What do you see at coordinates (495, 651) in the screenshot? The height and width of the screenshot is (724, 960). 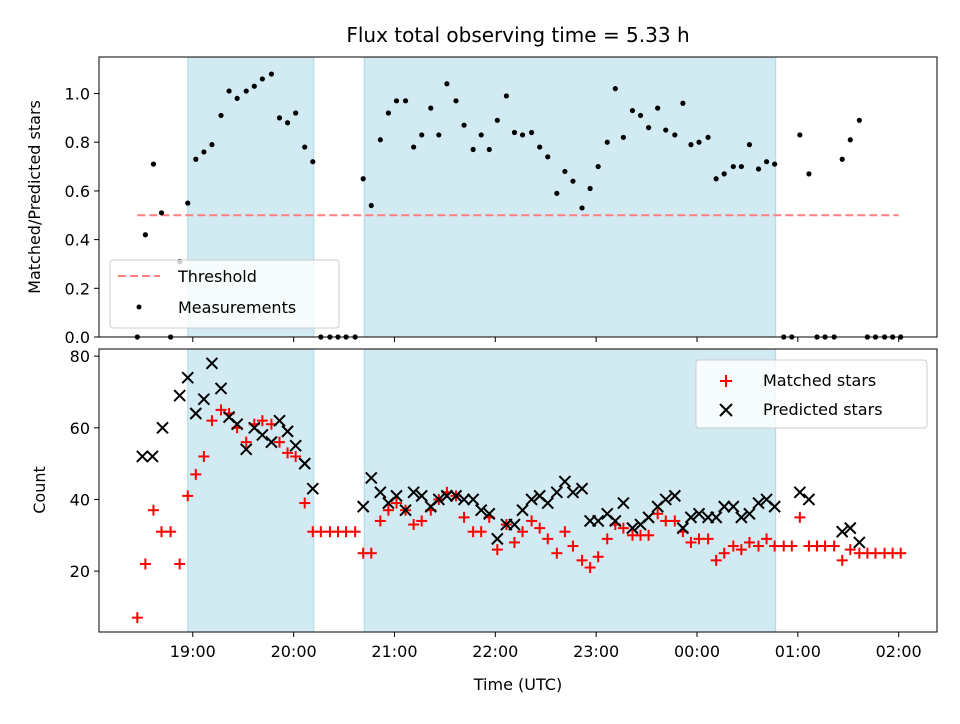 I see `x-tick-label: 22:00` at bounding box center [495, 651].